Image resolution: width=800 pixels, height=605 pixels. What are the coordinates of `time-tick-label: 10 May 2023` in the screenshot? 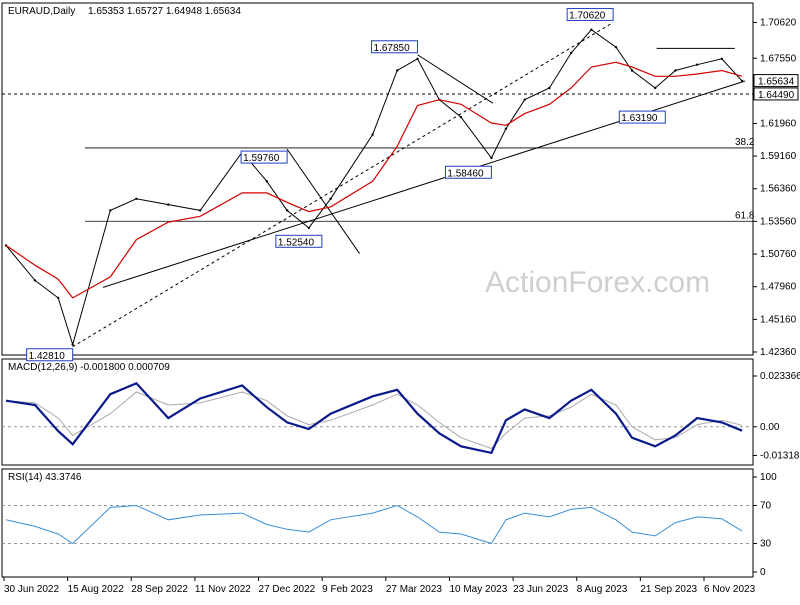 It's located at (478, 589).